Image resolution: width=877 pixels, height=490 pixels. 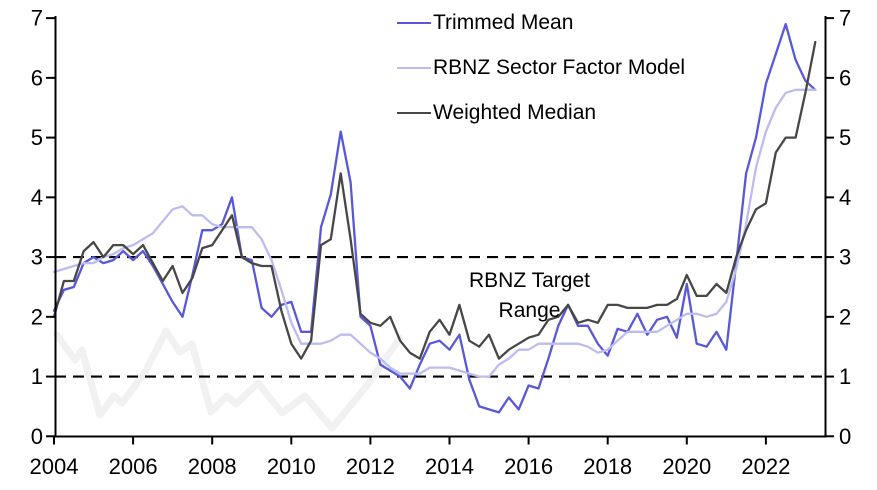 I want to click on legend-item-weighted-median: Weighted Median, so click(x=541, y=112).